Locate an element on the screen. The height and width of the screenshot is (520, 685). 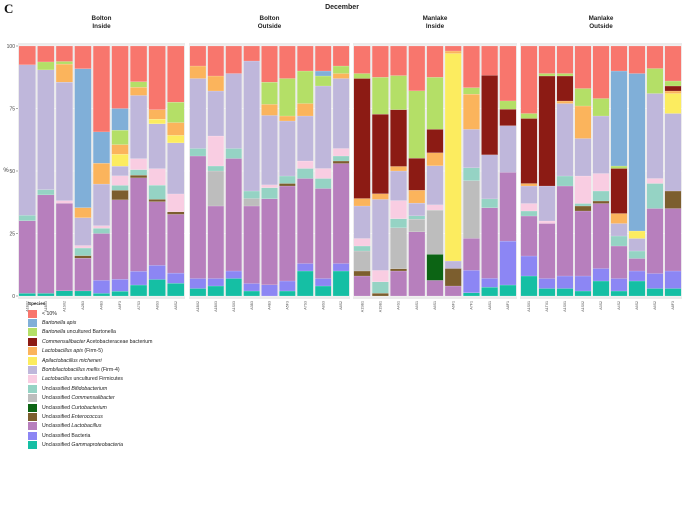
x-tick-label: A8S2 is located at coordinates (176, 305).